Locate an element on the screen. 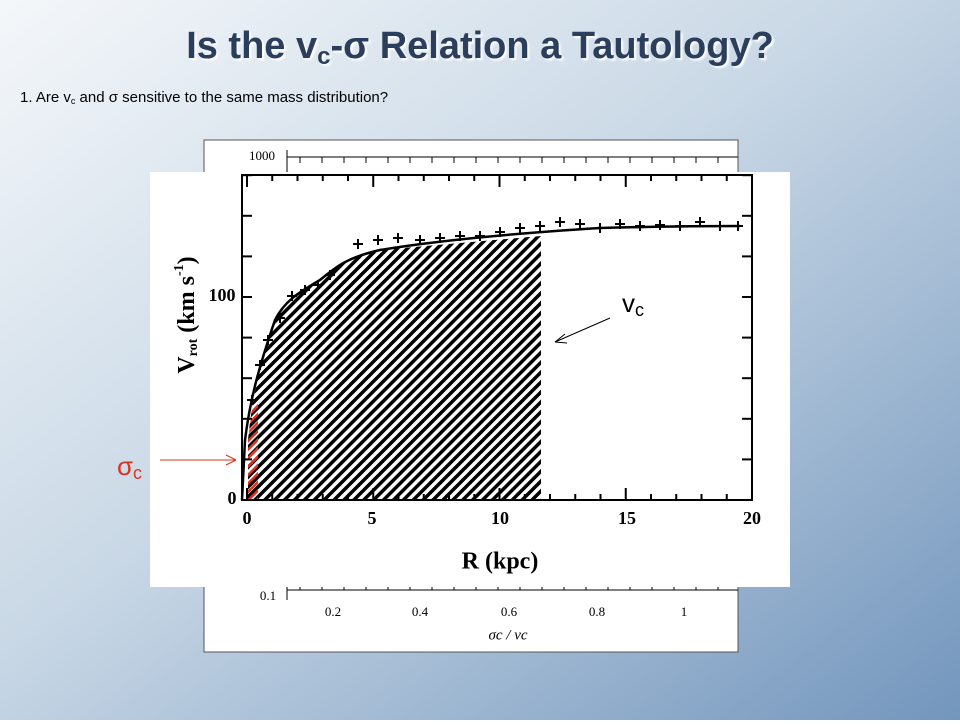  y-title-text: ) is located at coordinates (187, 260).